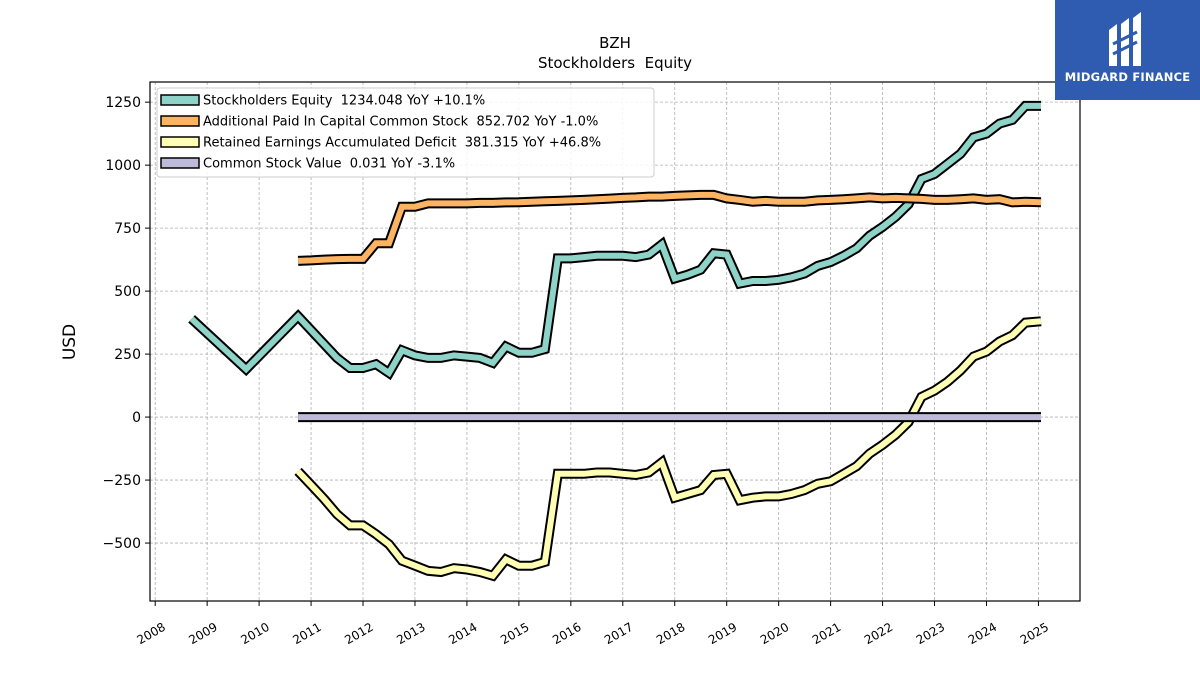 The image size is (1200, 675). I want to click on x-tick-label: 2014, so click(462, 633).